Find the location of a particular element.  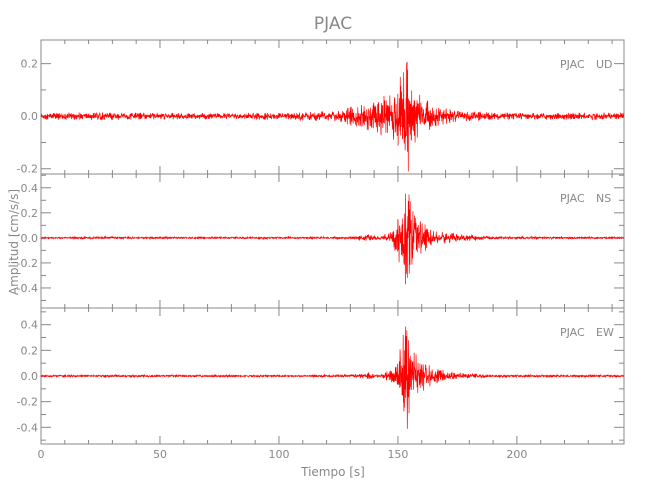

x-tick-label: 150 is located at coordinates (397, 454).